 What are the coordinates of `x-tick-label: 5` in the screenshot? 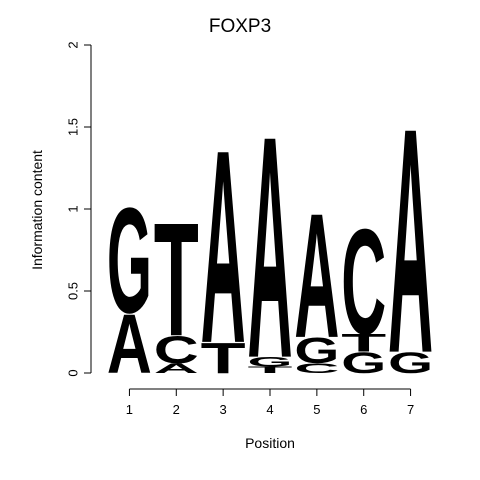 It's located at (316, 409).